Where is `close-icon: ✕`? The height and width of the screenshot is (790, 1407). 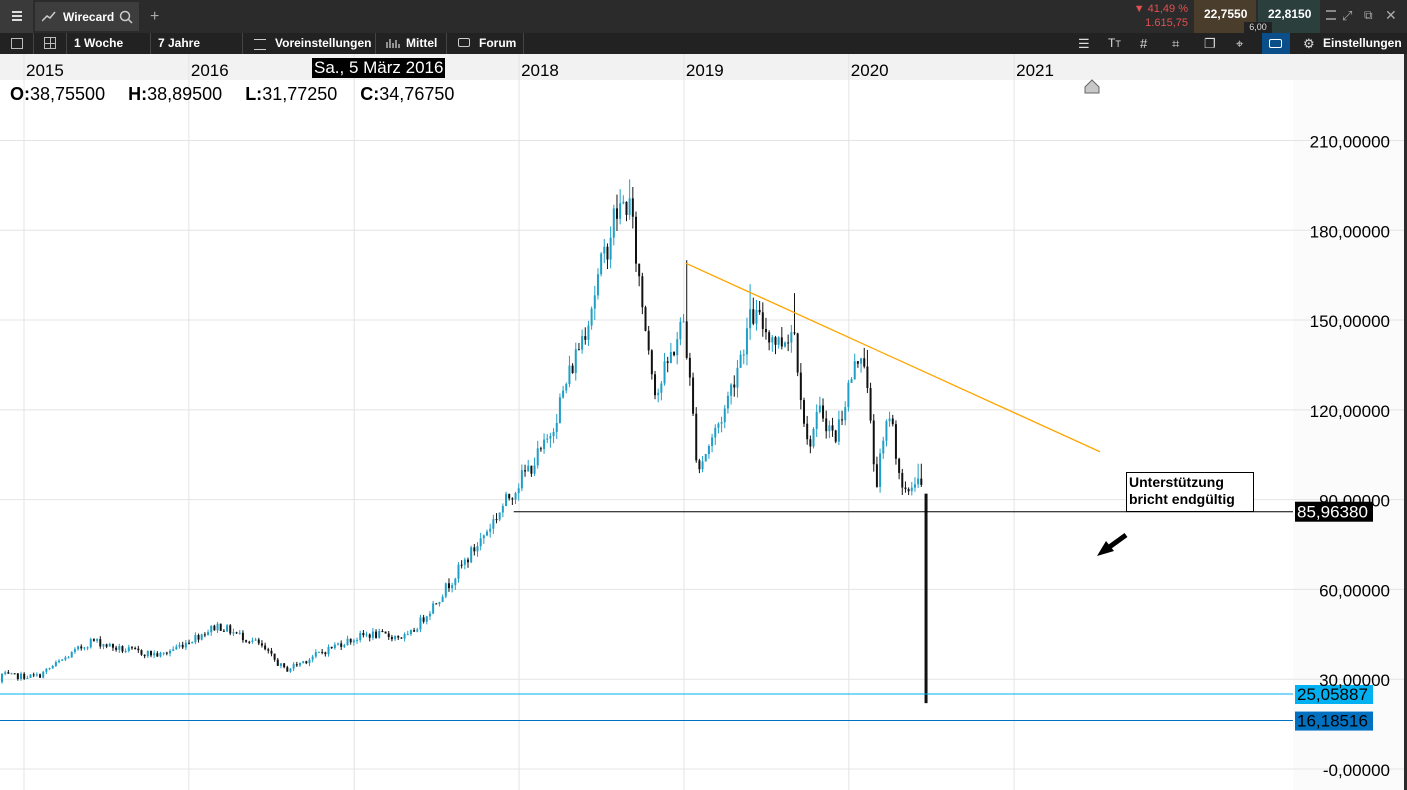 close-icon: ✕ is located at coordinates (1391, 15).